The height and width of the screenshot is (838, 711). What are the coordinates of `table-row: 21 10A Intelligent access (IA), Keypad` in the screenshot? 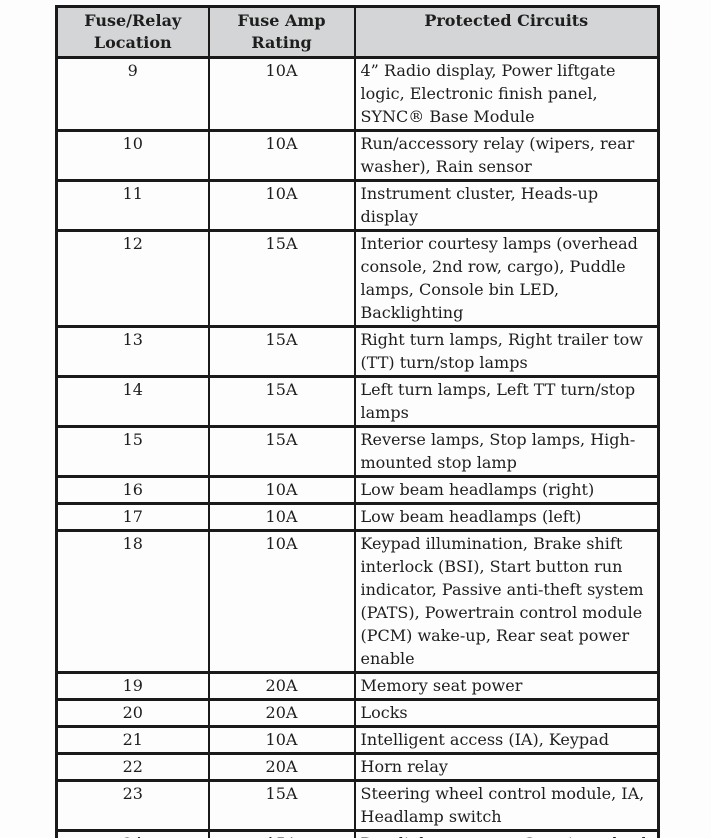 It's located at (357, 740).